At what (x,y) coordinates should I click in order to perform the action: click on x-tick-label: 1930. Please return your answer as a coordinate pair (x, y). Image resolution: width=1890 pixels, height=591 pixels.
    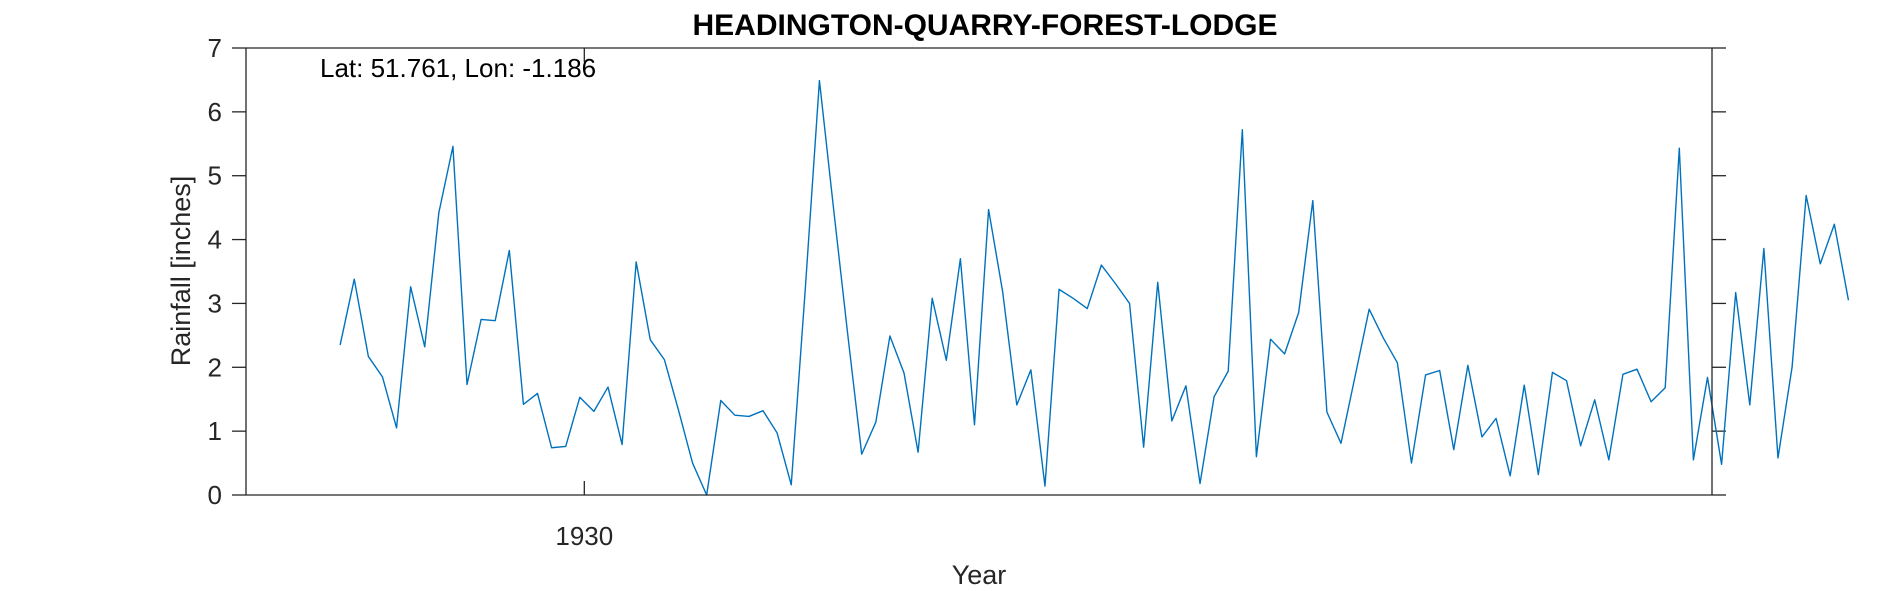
    Looking at the image, I should click on (584, 536).